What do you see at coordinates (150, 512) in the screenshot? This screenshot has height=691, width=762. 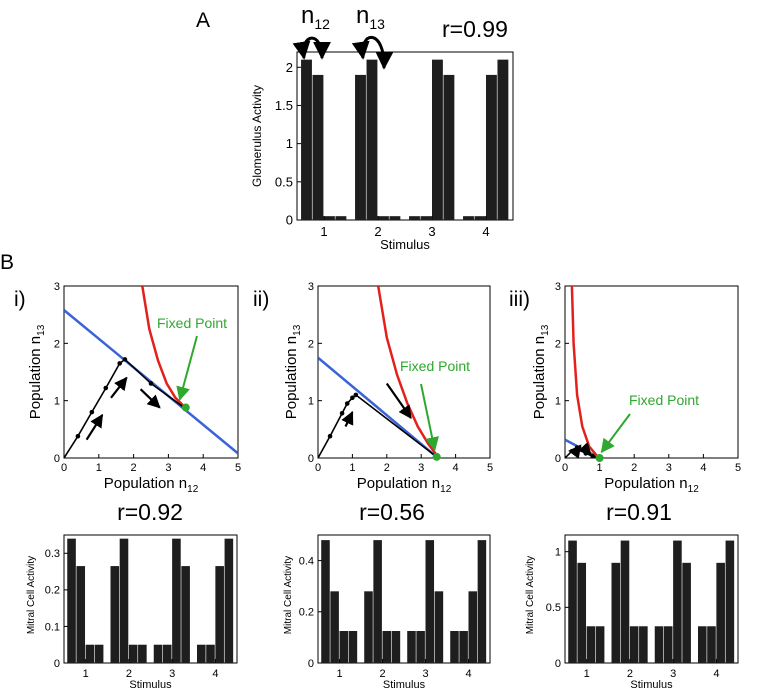 I see `chart-title: r=0.92` at bounding box center [150, 512].